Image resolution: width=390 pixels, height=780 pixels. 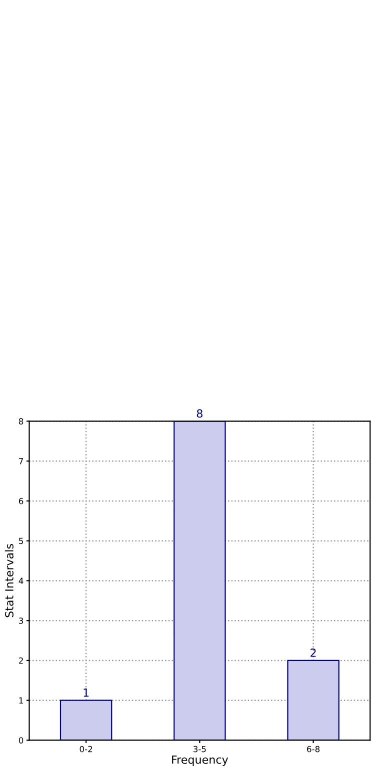 I want to click on x-tick-label: 0-2, so click(x=86, y=749).